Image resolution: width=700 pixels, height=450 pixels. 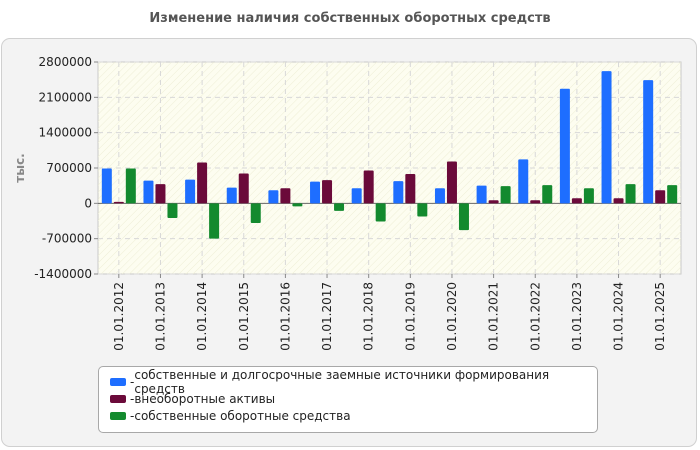 I want to click on legend-label-fixed-assets: внеоборотные активы, so click(x=205, y=398).